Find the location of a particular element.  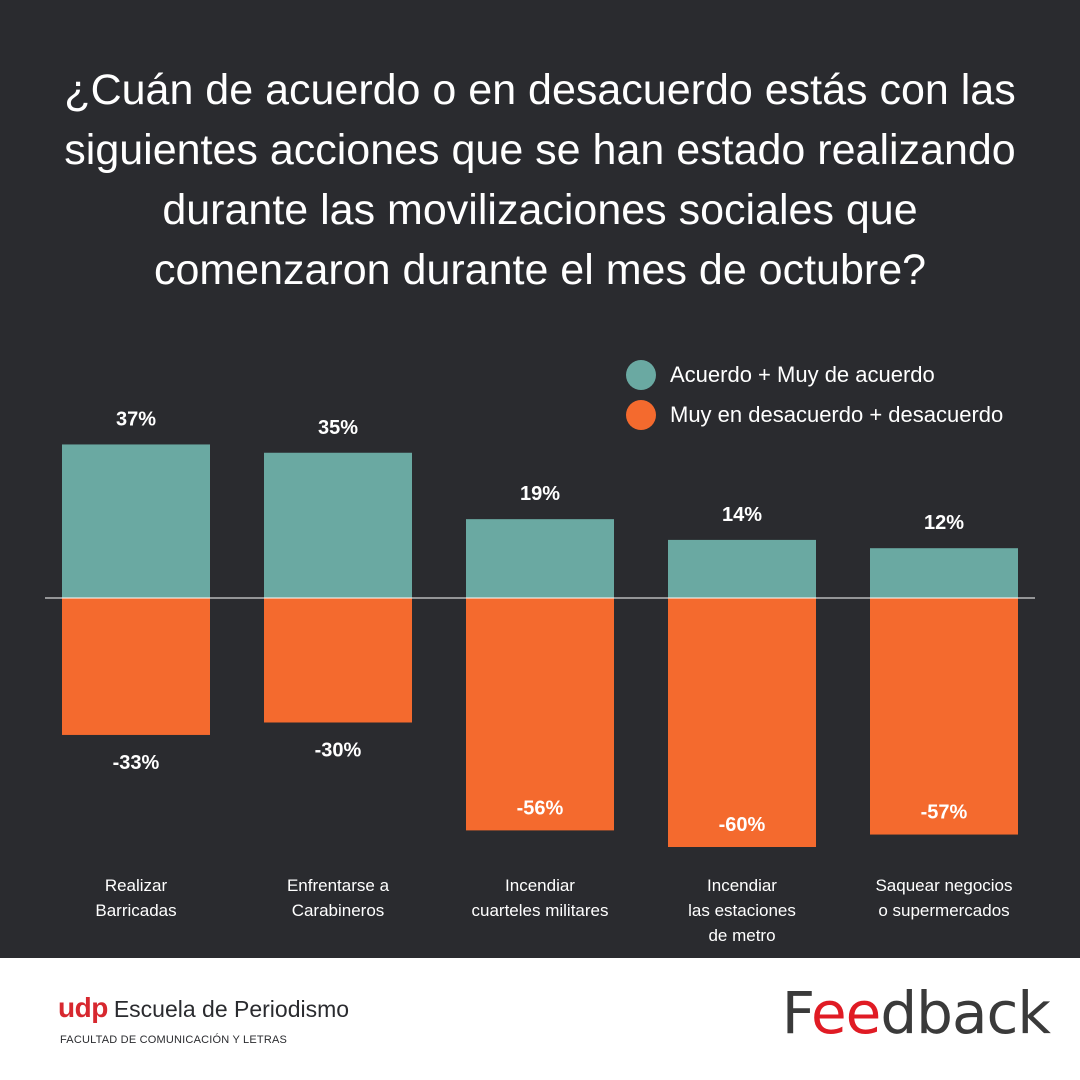

category-label-0-1: Barricadas is located at coordinates (135, 910).